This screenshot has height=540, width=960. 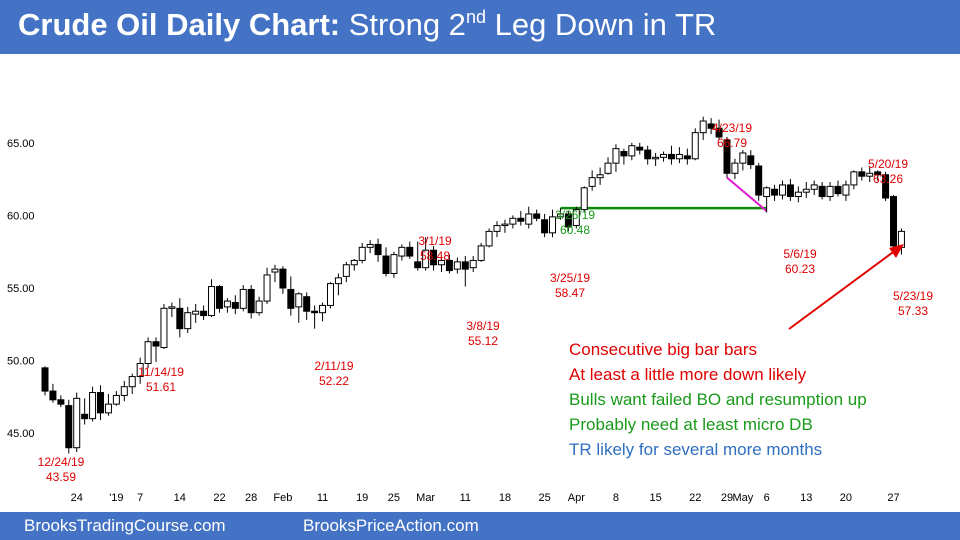 I want to click on price-label-date: 3/1/19, so click(x=435, y=241).